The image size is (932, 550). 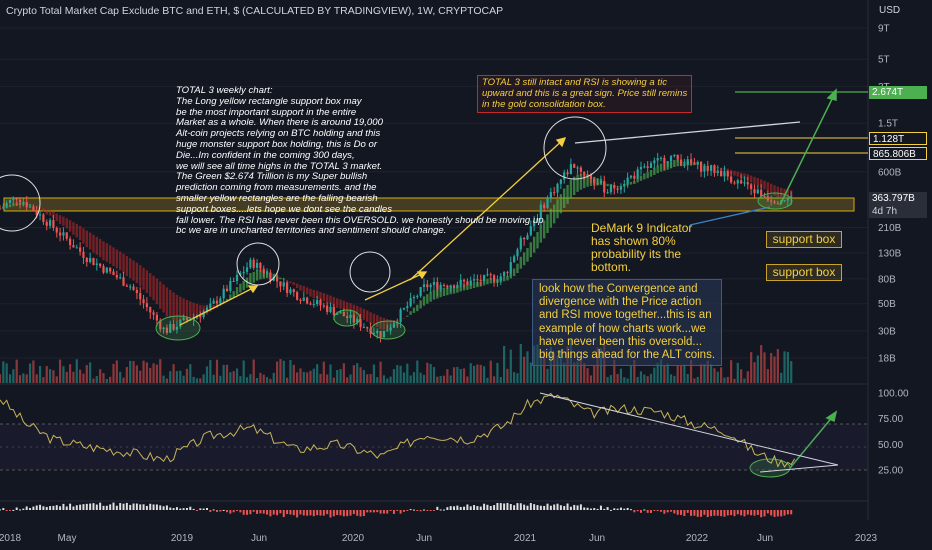 What do you see at coordinates (898, 211) in the screenshot?
I see `countdown-tag: 4d 7h` at bounding box center [898, 211].